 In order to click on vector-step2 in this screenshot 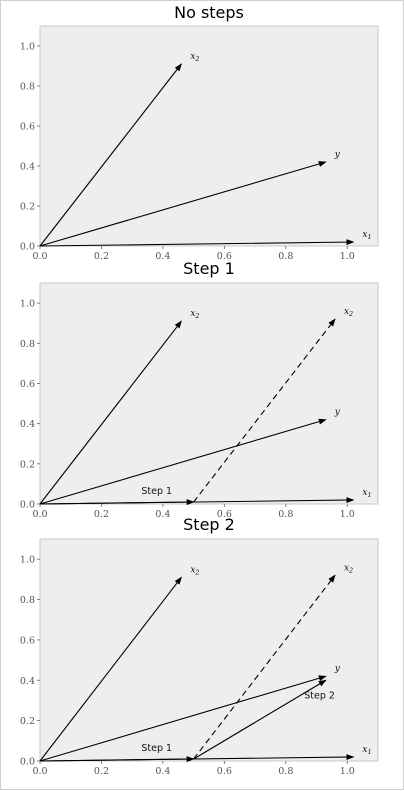, I will do `click(260, 719)`.